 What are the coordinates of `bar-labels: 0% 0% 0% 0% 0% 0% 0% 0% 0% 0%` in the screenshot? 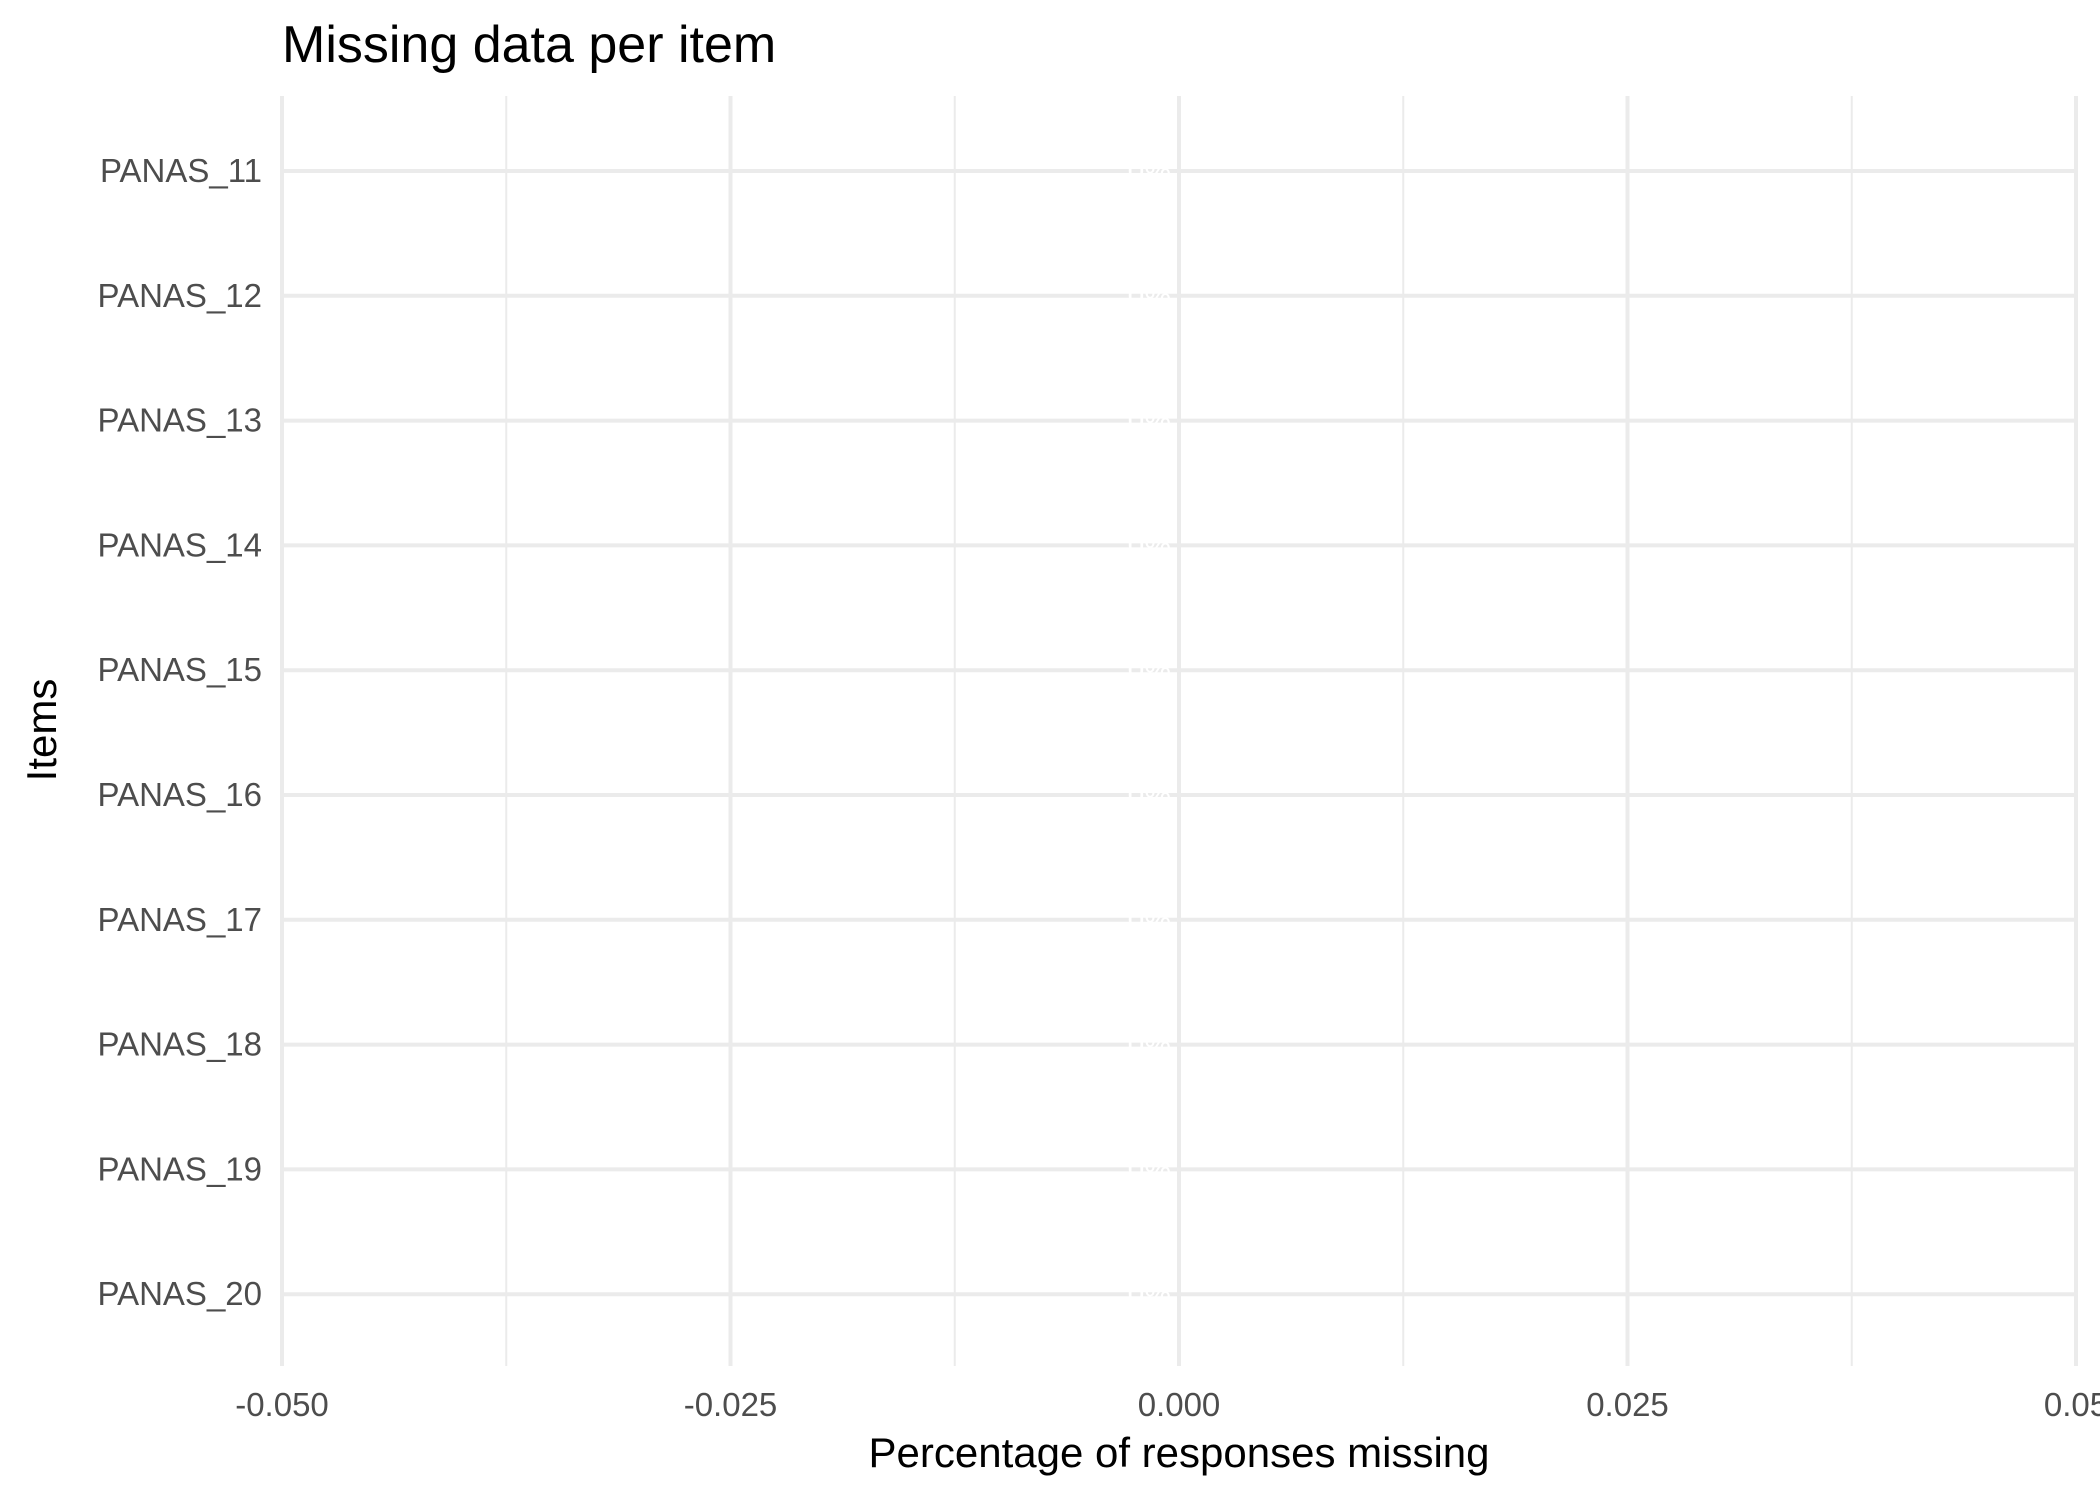 It's located at (1149, 733).